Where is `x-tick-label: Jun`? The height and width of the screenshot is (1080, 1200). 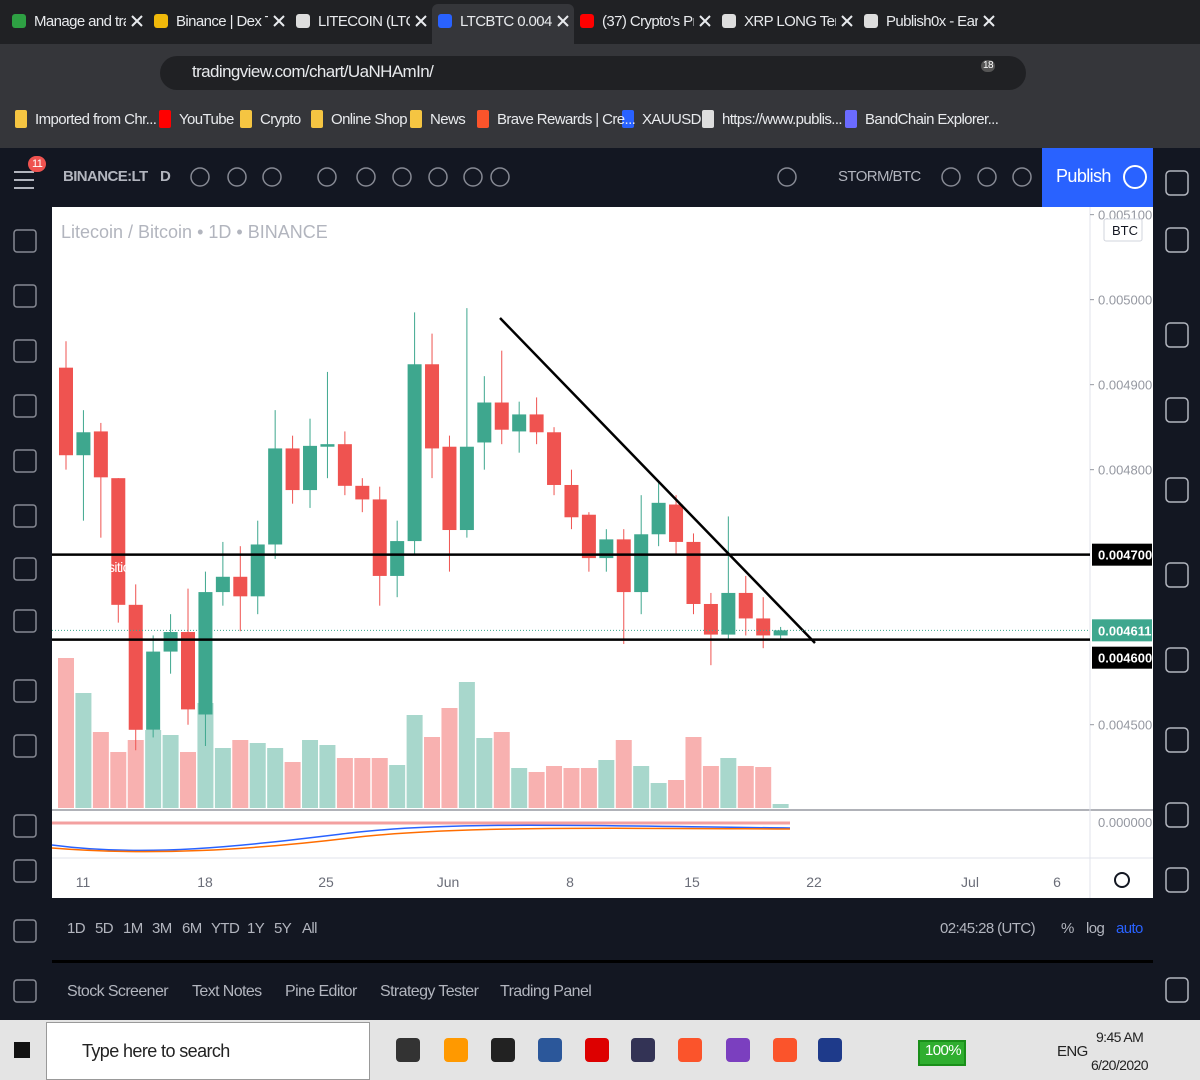 x-tick-label: Jun is located at coordinates (448, 882).